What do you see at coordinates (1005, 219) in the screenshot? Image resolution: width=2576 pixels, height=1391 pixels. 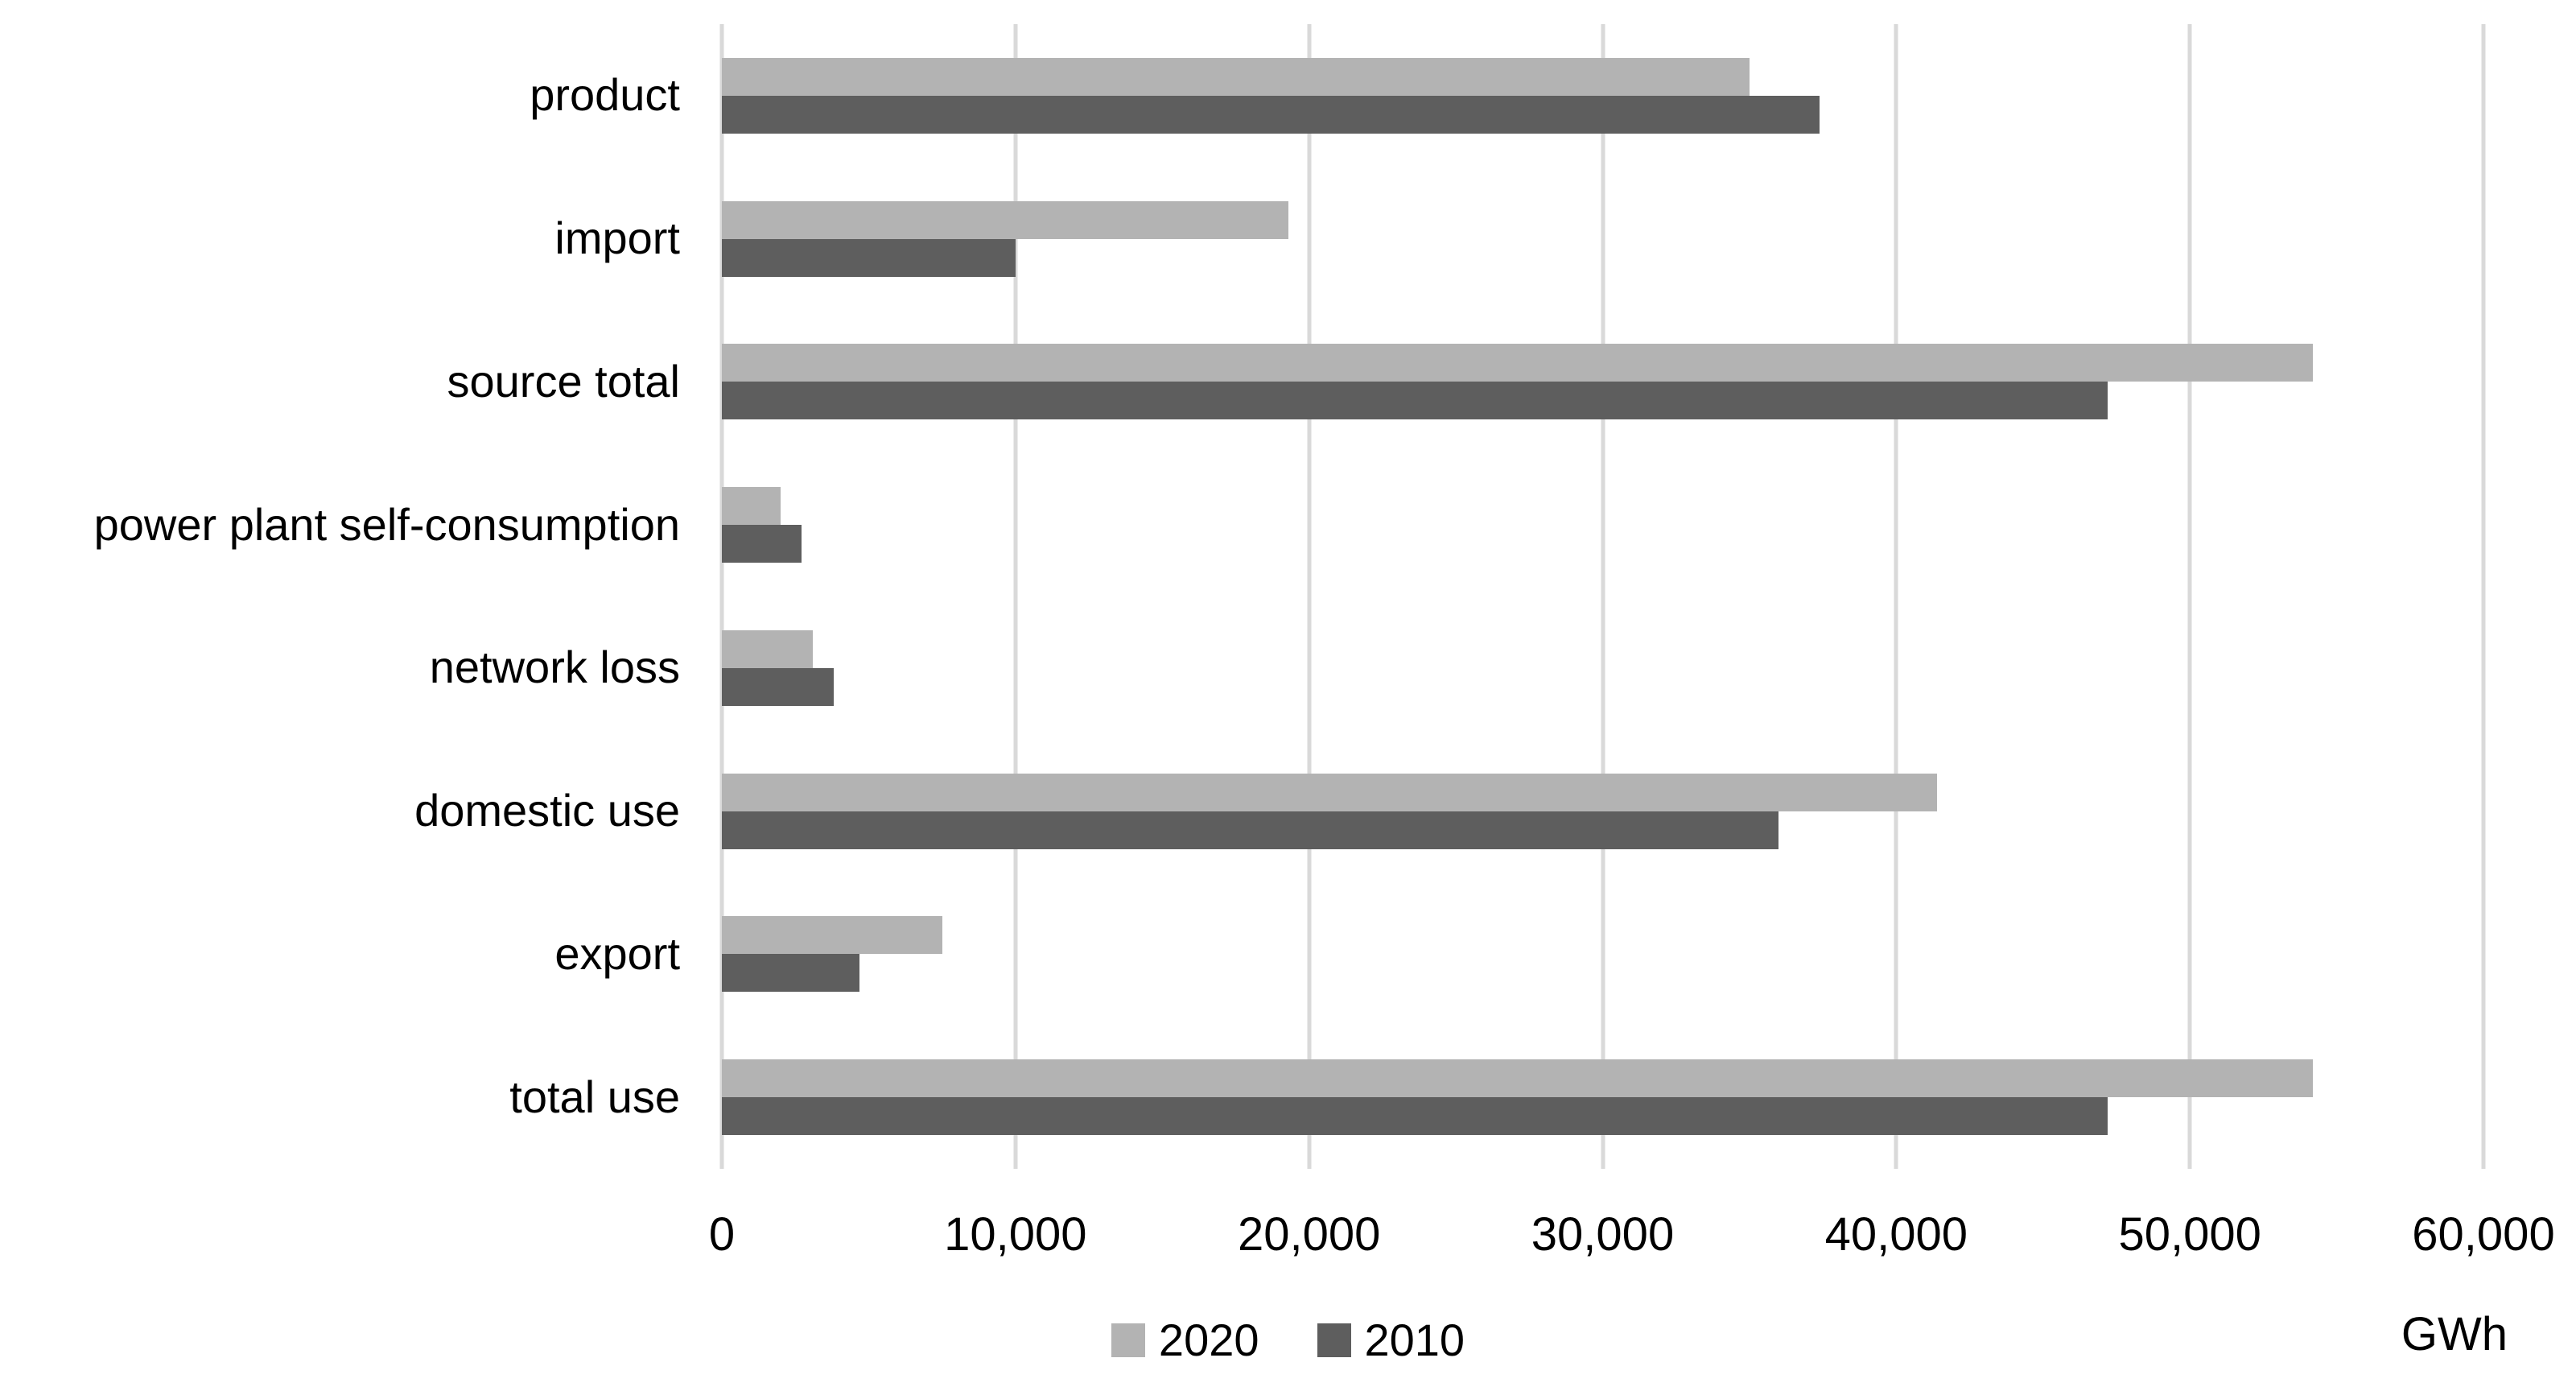 I see `bar-2020-import` at bounding box center [1005, 219].